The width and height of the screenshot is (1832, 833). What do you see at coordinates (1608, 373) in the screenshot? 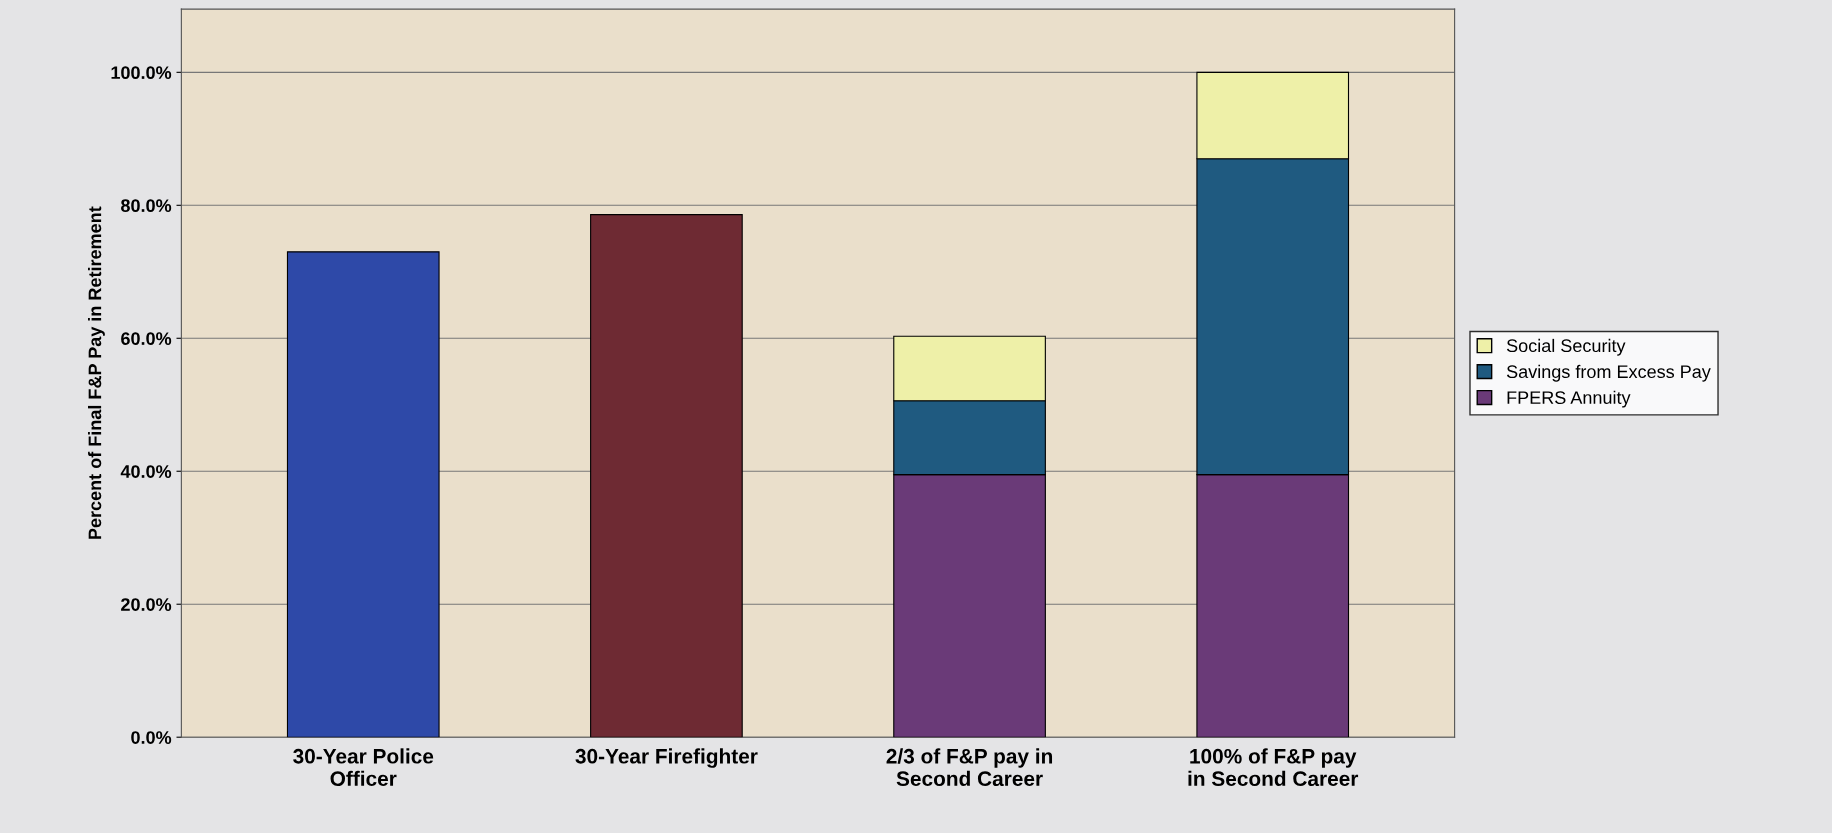
I see `legend-label: Savings from Excess Pay` at bounding box center [1608, 373].